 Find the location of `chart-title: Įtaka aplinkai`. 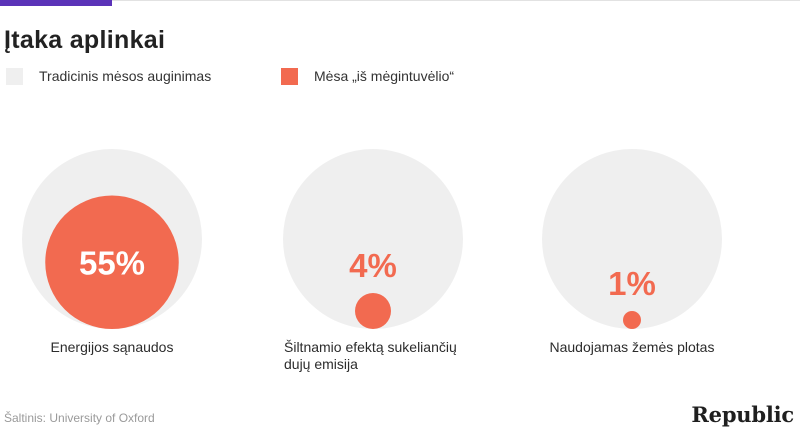

chart-title: Įtaka aplinkai is located at coordinates (85, 40).